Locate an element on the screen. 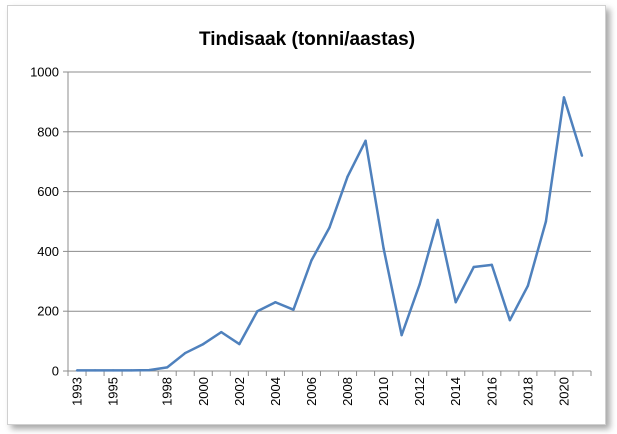 This screenshot has width=617, height=434. x-tick-label: 1998 is located at coordinates (167, 391).